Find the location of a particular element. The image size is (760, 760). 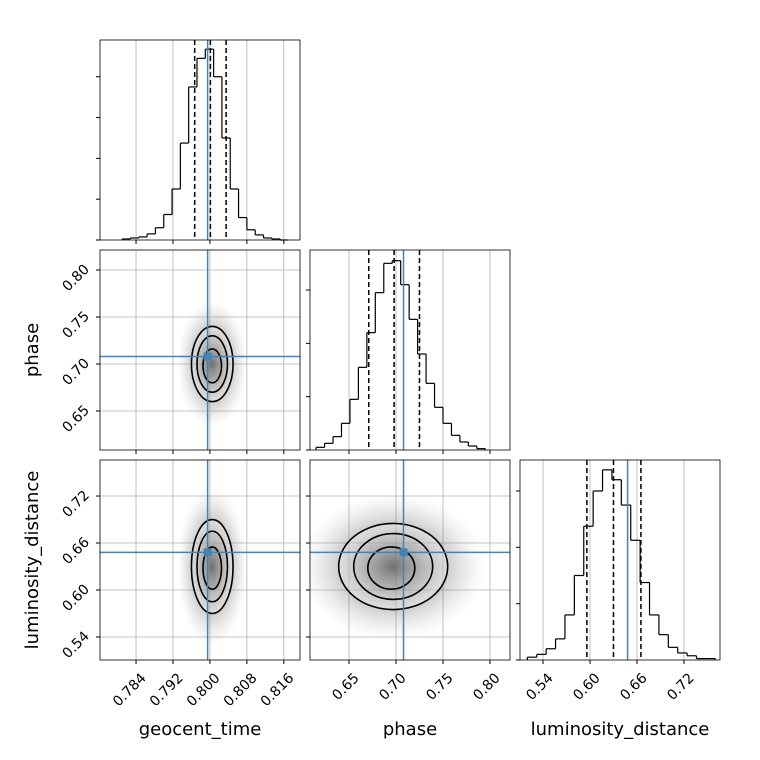

x-tick-label: 0.66 is located at coordinates (633, 686).